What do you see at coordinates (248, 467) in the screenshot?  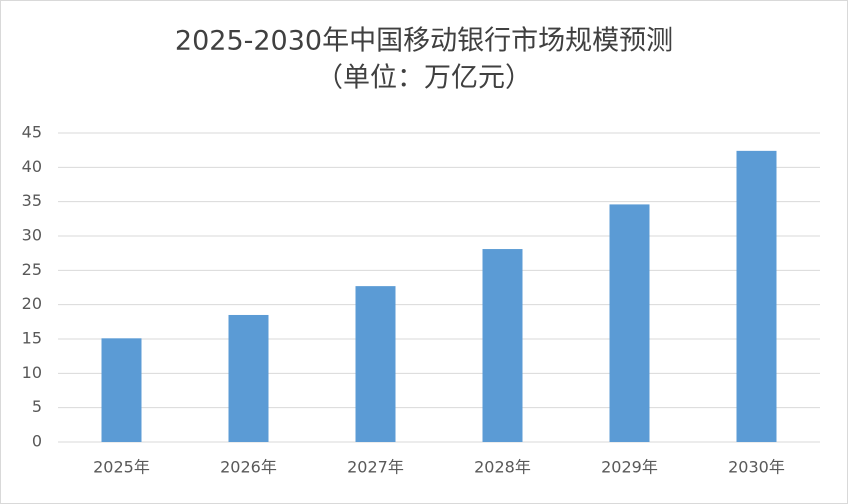 I see `x-tick-label: 2026年` at bounding box center [248, 467].